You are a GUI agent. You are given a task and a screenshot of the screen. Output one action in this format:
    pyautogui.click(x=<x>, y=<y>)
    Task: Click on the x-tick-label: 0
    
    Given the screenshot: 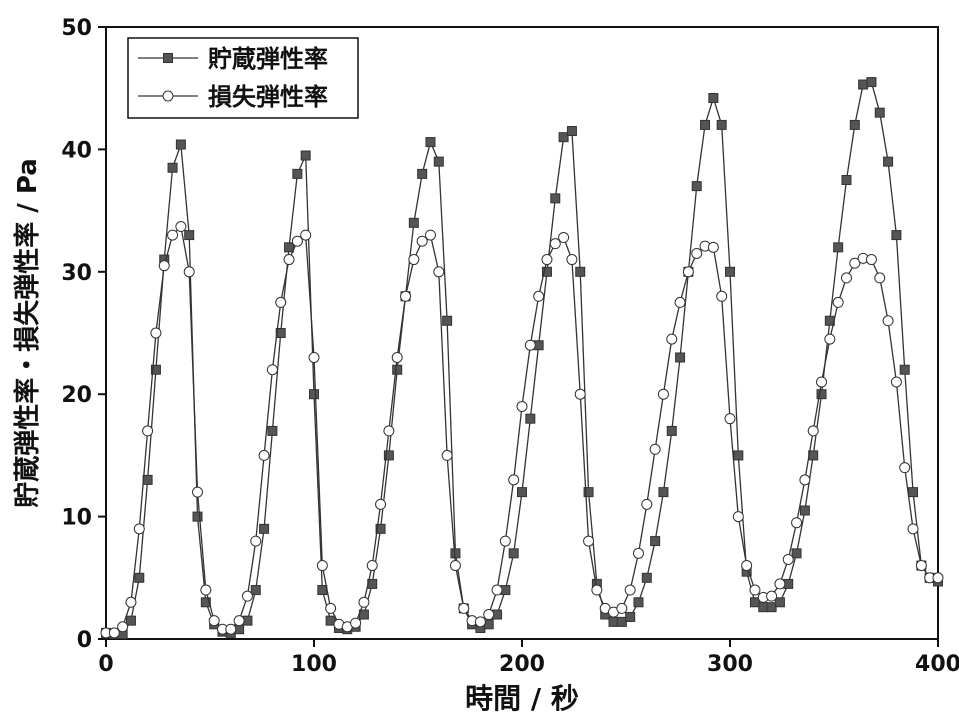 What is the action you would take?
    pyautogui.click(x=105, y=664)
    